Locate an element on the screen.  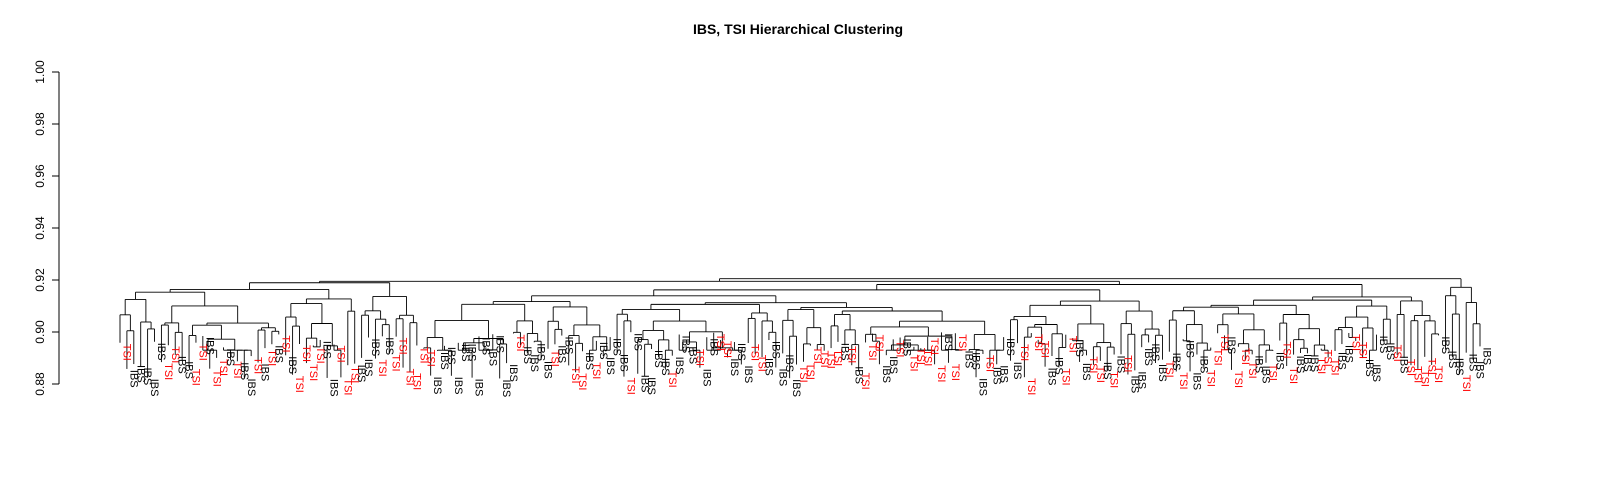
y-tick-label: 1.00 is located at coordinates (40, 72).